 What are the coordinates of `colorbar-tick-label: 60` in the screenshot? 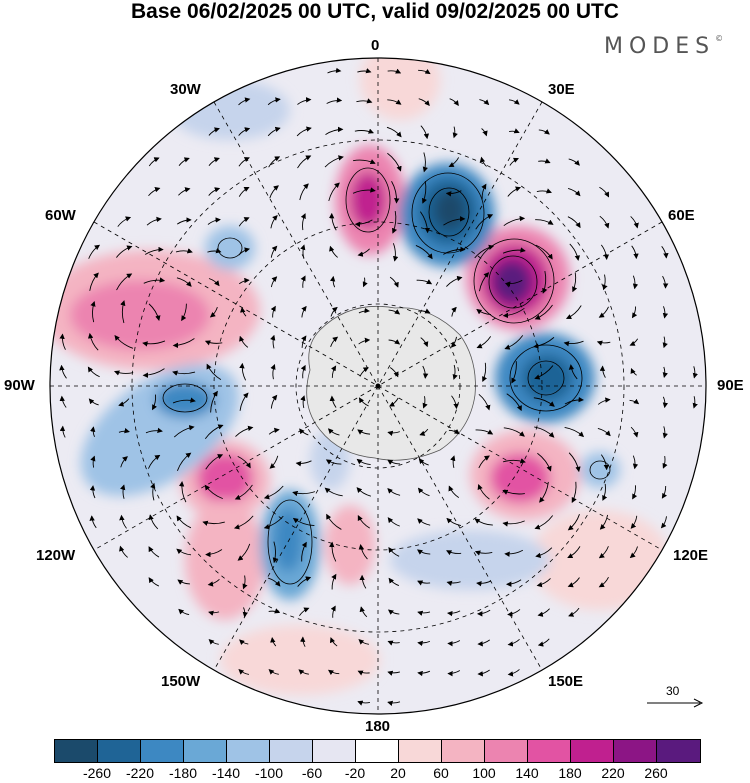 It's located at (441, 773).